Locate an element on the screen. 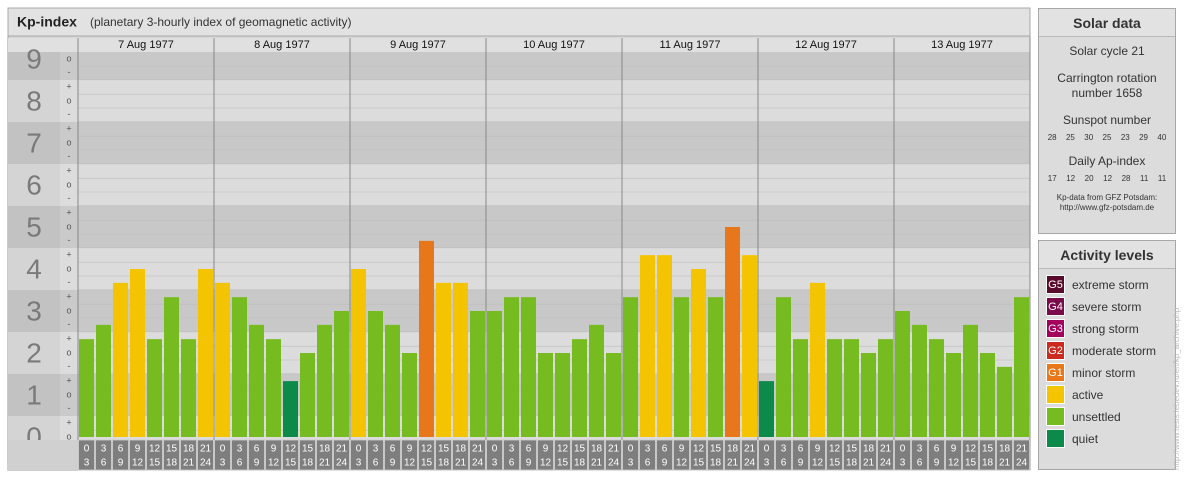  legend-label: severe storm is located at coordinates (1107, 306).